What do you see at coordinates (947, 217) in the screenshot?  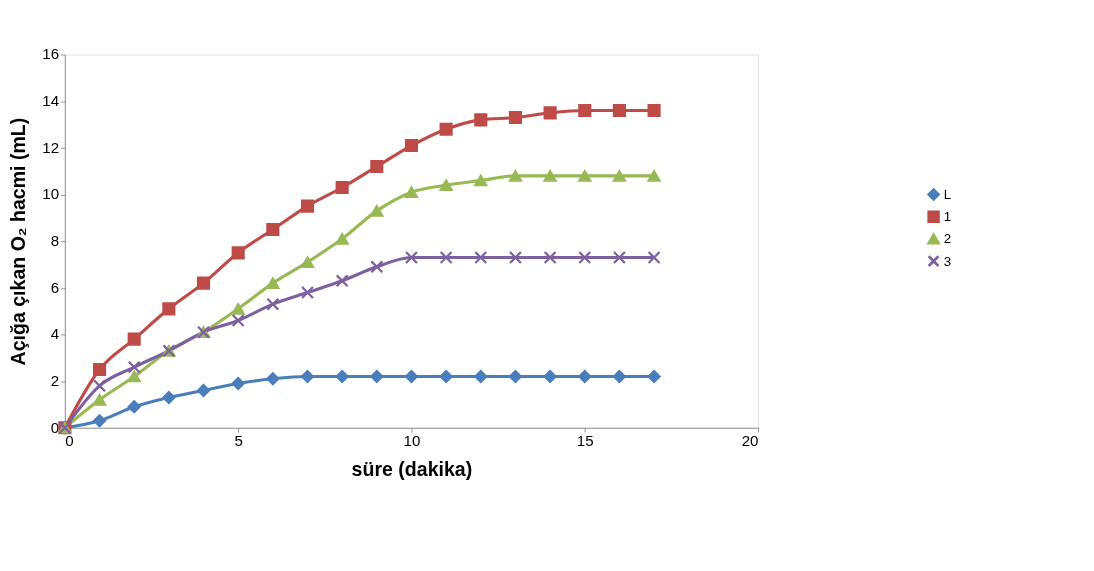 I see `legend-label: 1` at bounding box center [947, 217].